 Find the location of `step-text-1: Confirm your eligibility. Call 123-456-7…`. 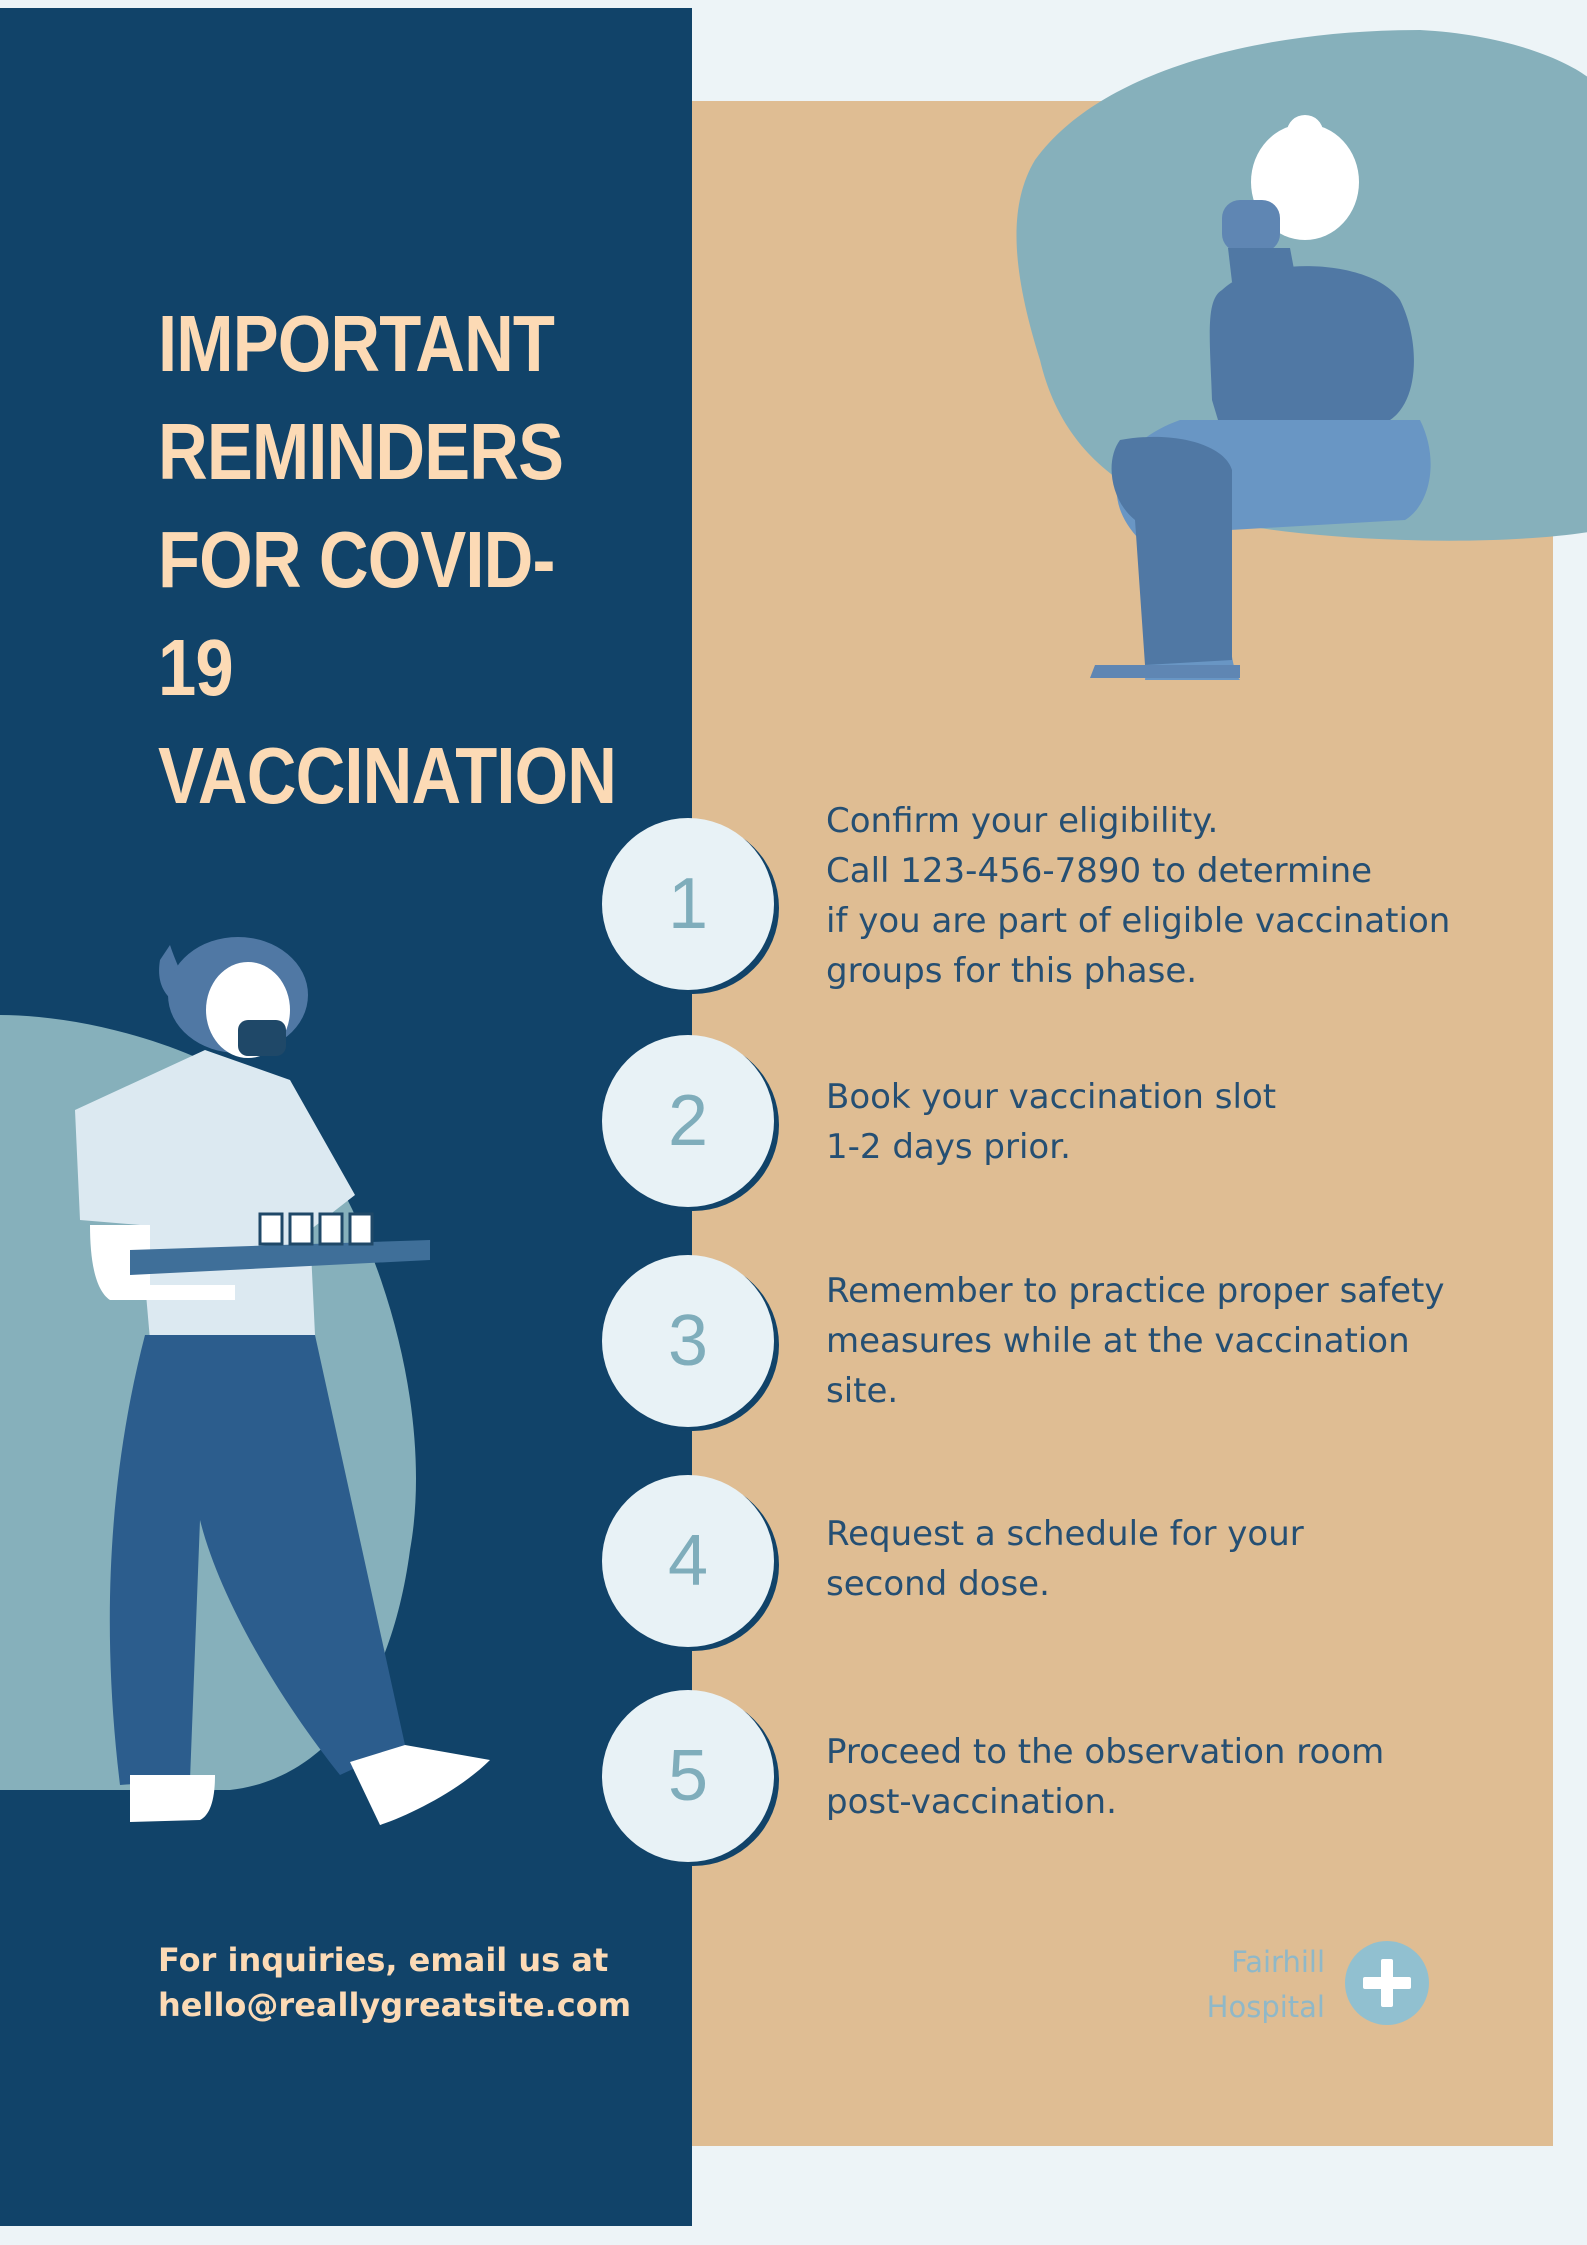

step-text-1: Confirm your eligibility. Call 123-456-7… is located at coordinates (1138, 896).